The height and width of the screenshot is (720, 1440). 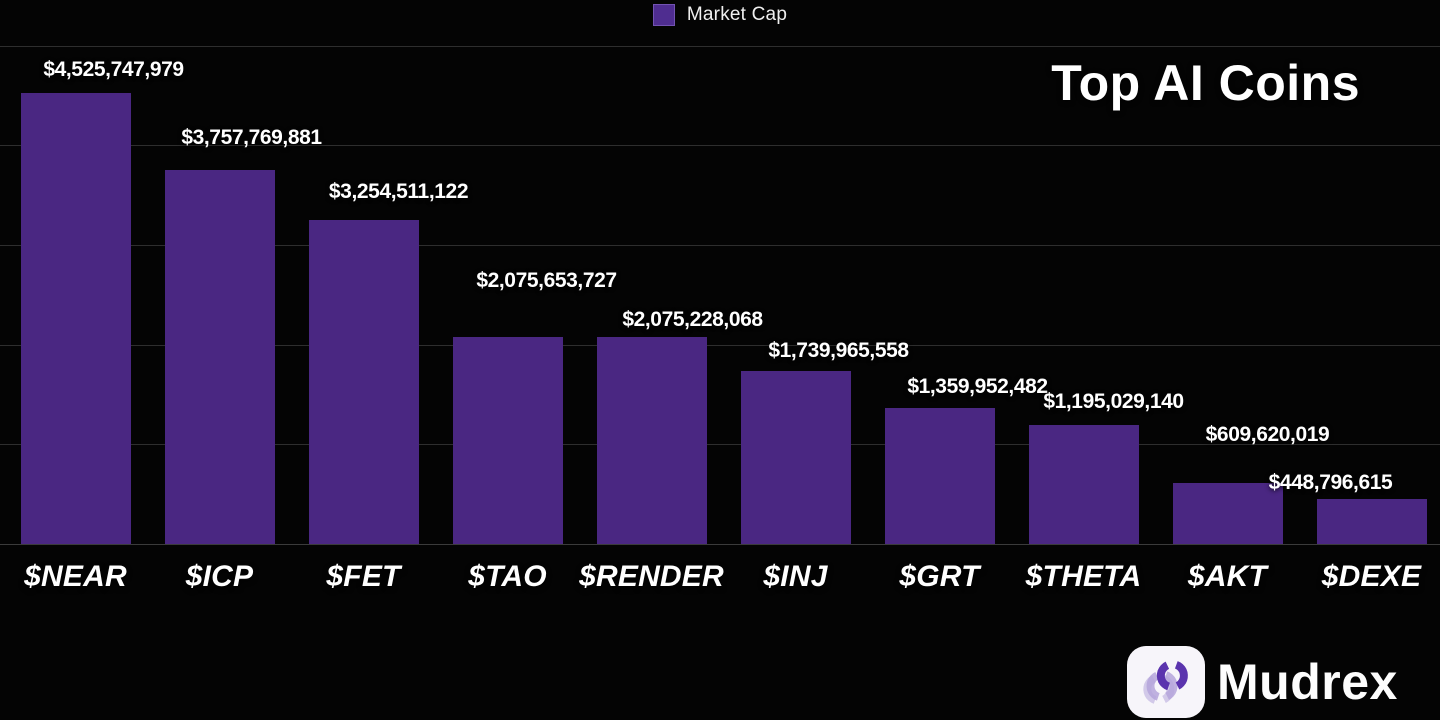 What do you see at coordinates (692, 320) in the screenshot?
I see `bar-value-label-render: $2,075,228,068` at bounding box center [692, 320].